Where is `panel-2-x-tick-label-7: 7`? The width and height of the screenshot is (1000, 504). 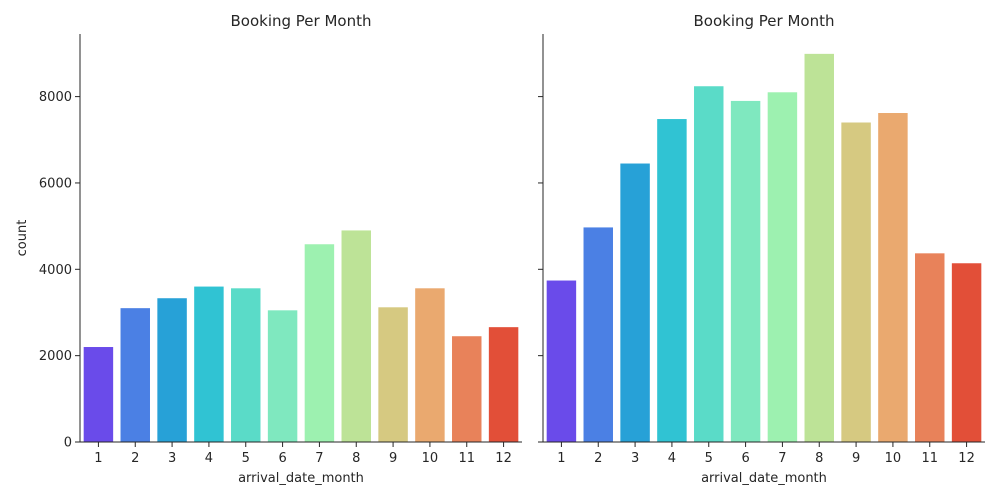
panel-2-x-tick-label-7: 7 is located at coordinates (782, 458).